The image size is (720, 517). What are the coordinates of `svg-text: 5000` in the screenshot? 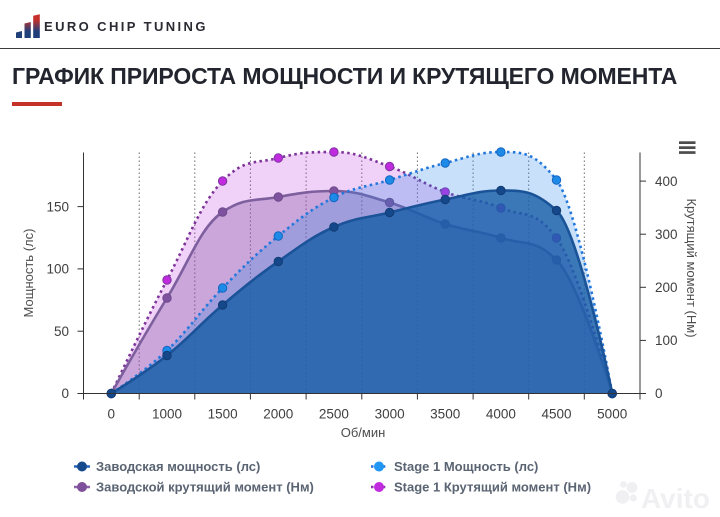 It's located at (612, 414).